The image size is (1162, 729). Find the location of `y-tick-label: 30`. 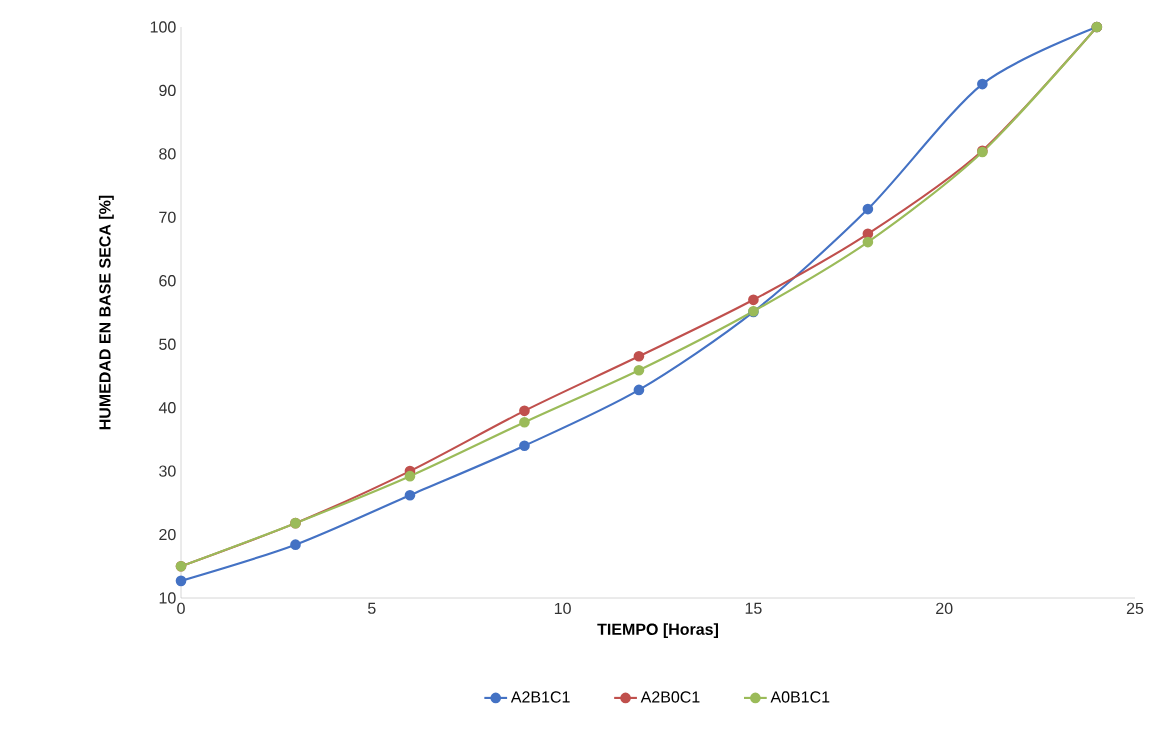

y-tick-label: 30 is located at coordinates (167, 471).